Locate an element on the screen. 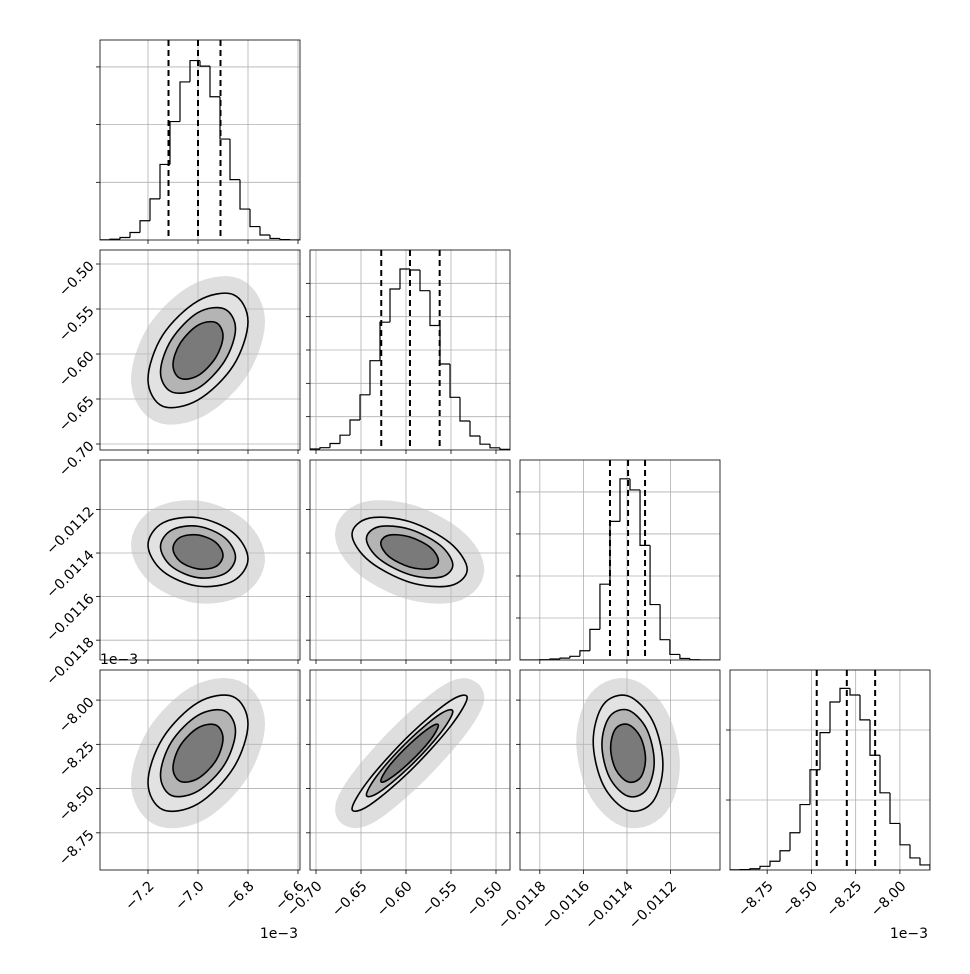  x-tick-label: −0.50 is located at coordinates (485, 899).